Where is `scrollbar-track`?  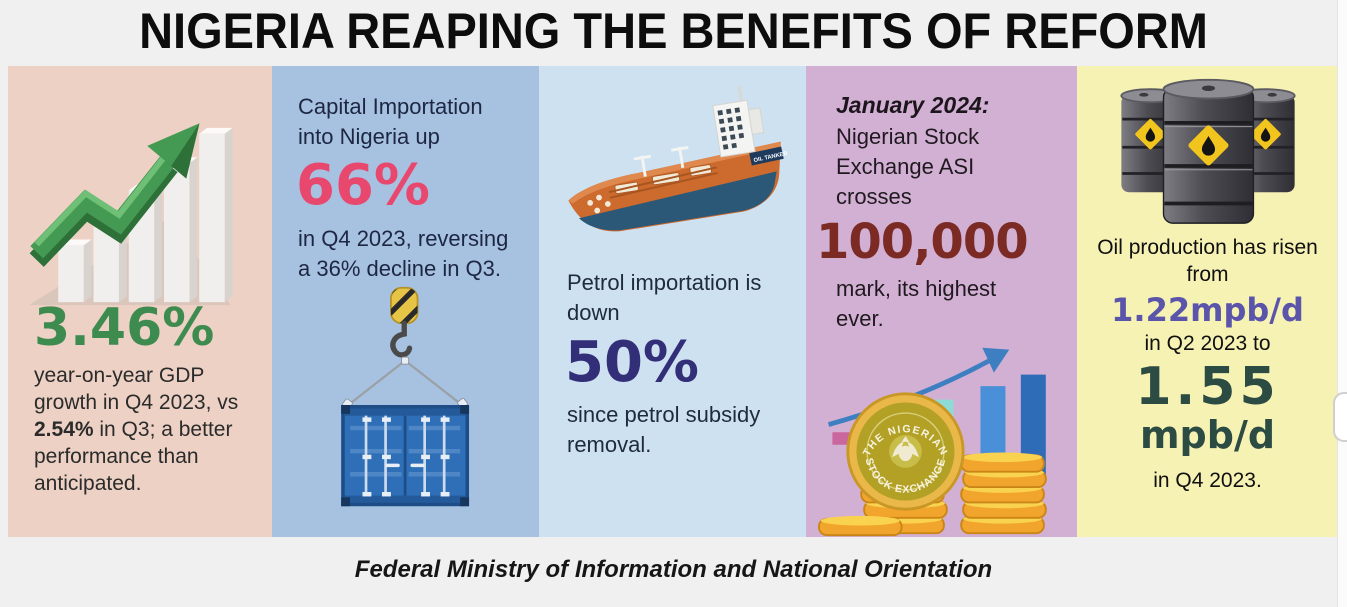
scrollbar-track is located at coordinates (1342, 303).